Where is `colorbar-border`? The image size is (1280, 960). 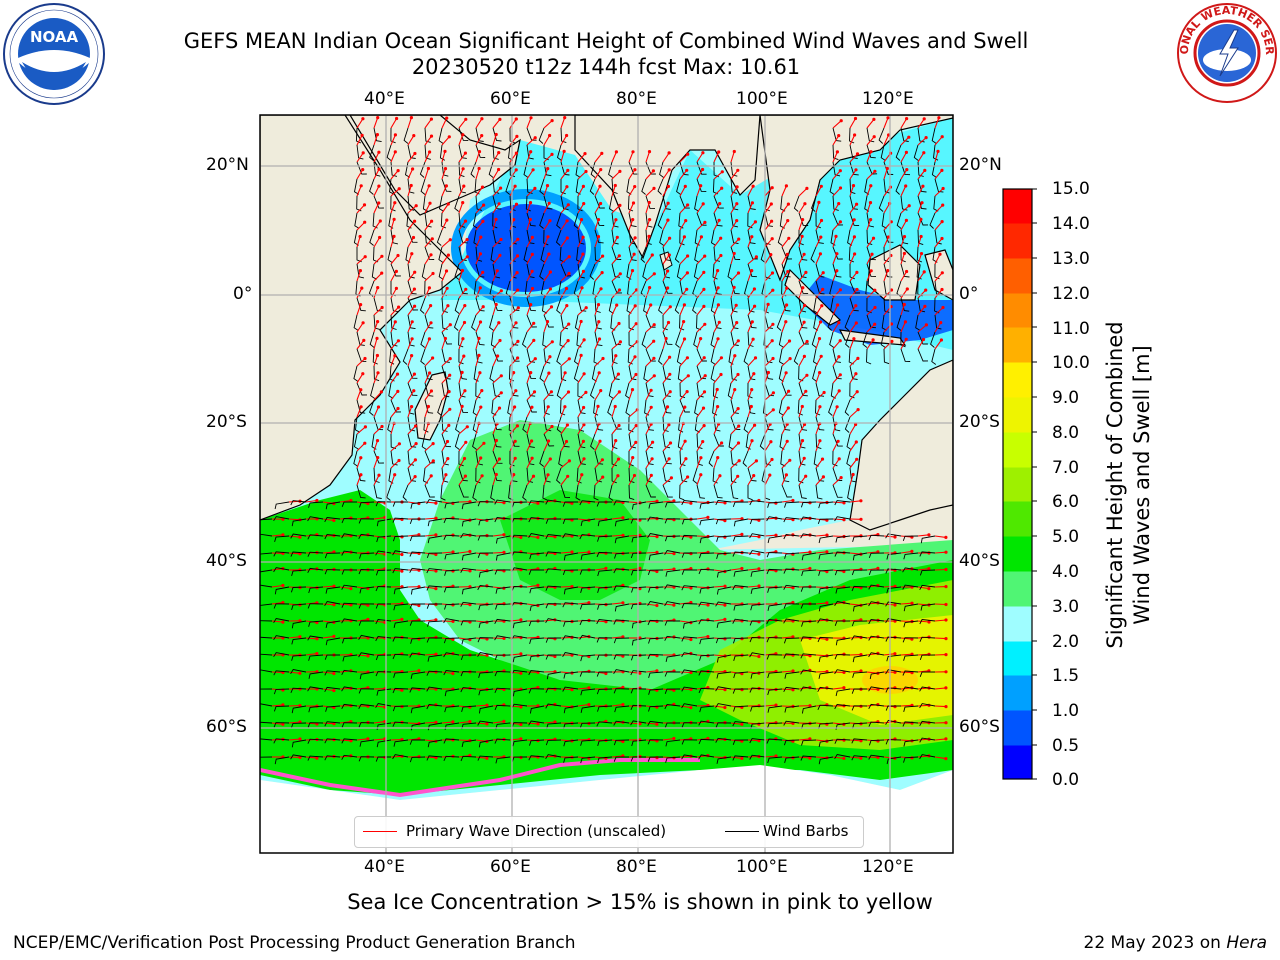
colorbar-border is located at coordinates (1017, 484).